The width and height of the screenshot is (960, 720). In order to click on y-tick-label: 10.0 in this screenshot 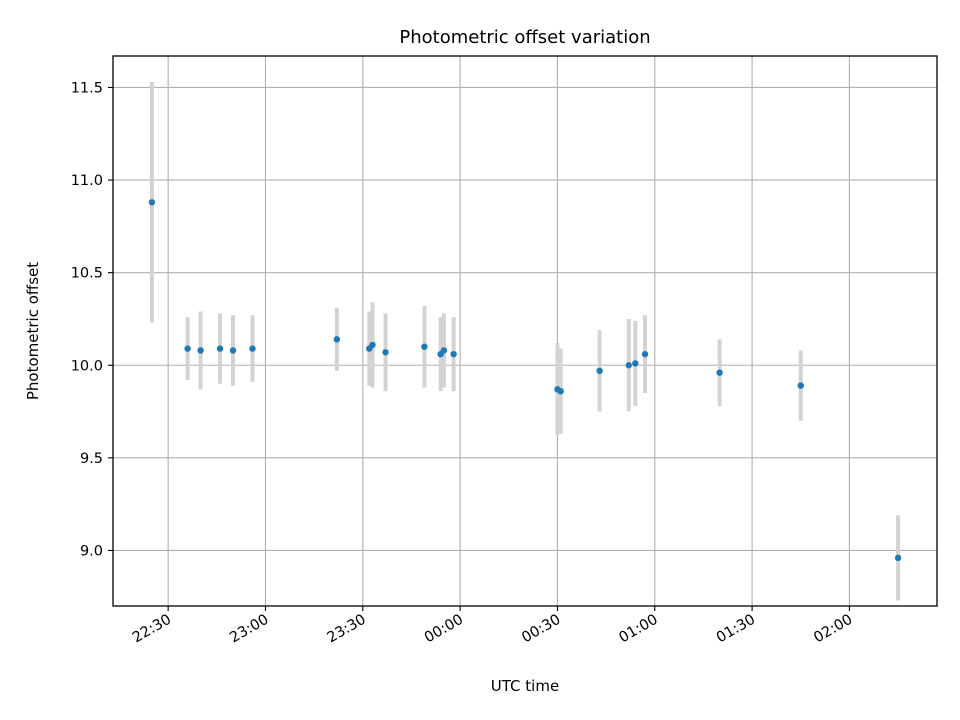, I will do `click(87, 366)`.